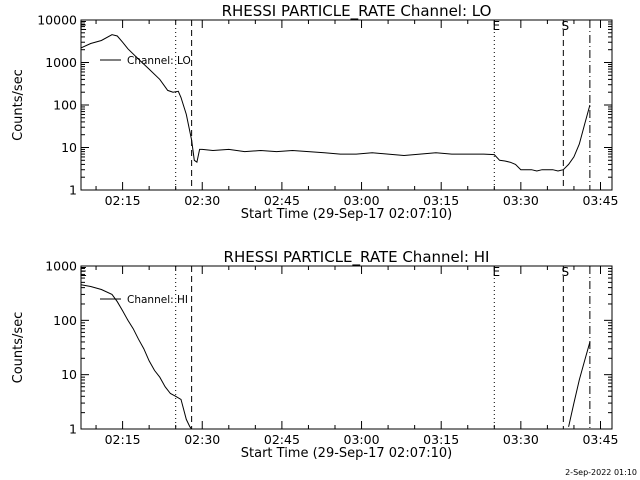  What do you see at coordinates (57, 20) in the screenshot?
I see `y-tick-label: 10000` at bounding box center [57, 20].